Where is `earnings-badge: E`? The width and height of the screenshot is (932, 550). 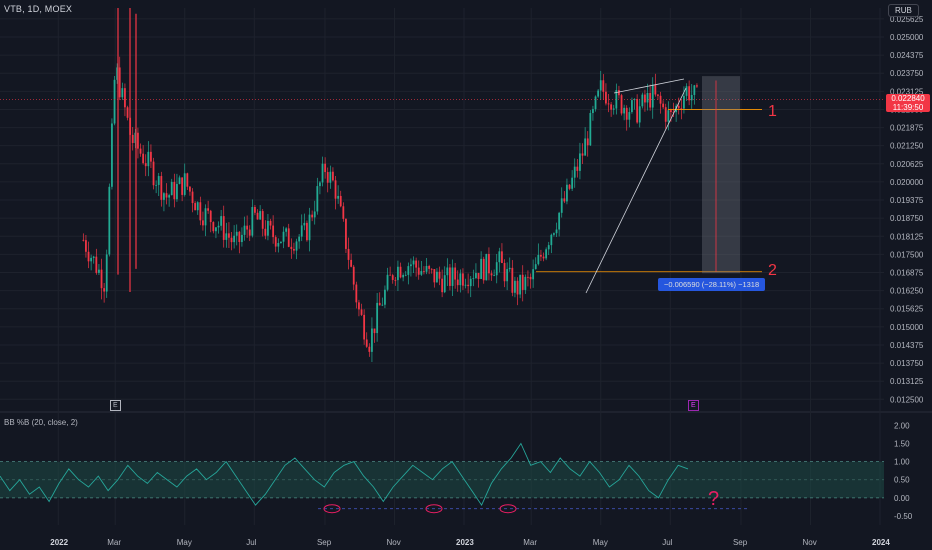
earnings-badge: E is located at coordinates (115, 405).